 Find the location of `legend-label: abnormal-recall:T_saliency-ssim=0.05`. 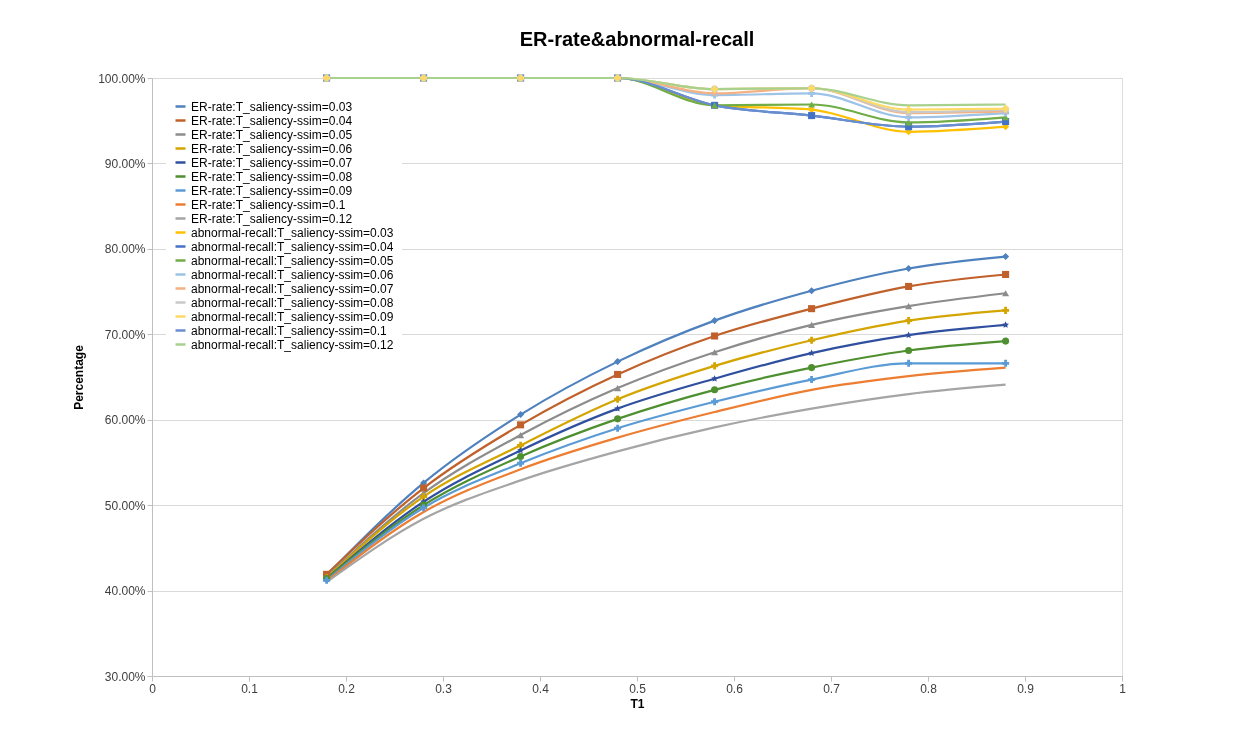

legend-label: abnormal-recall:T_saliency-ssim=0.05 is located at coordinates (292, 260).